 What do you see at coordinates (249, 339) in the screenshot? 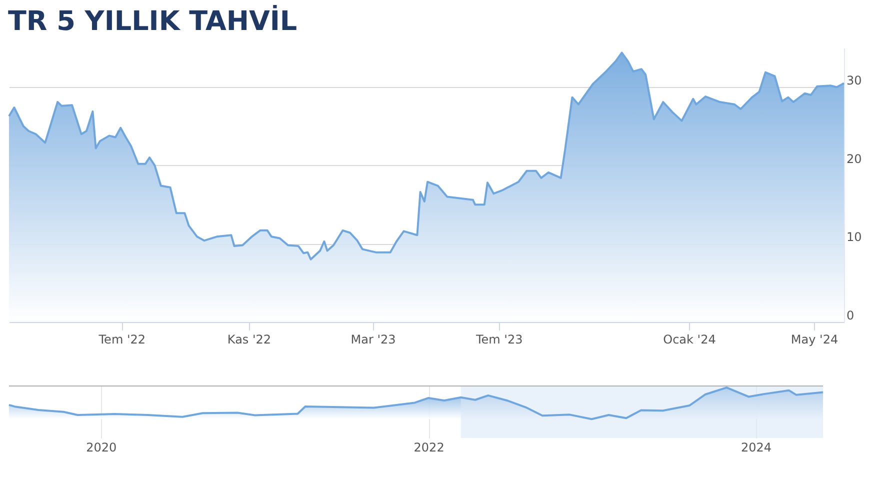
I see `x-tick-label: Kas '22` at bounding box center [249, 339].